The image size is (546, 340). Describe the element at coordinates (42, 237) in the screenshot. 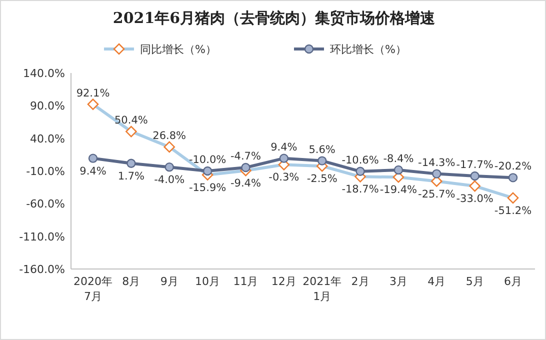

I see `y-tick-label: -110.0%` at that location.